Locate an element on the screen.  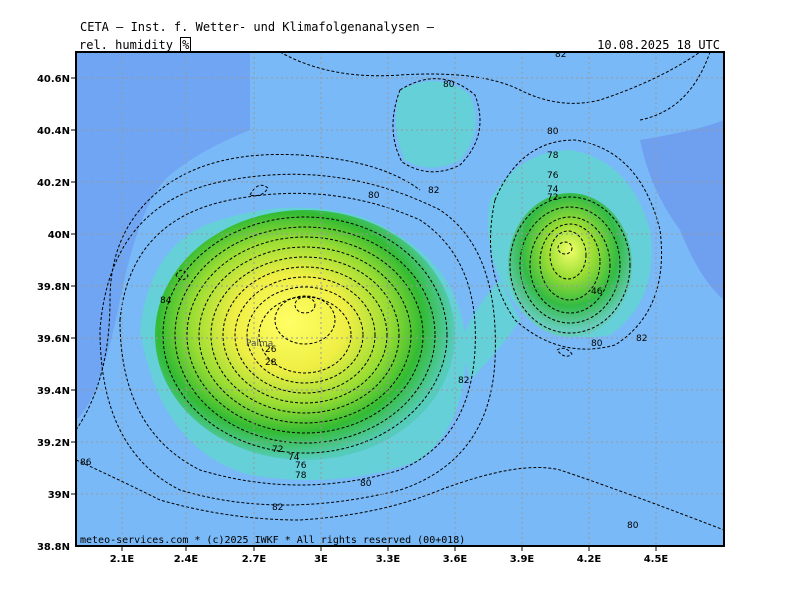
contour-label: 46 is located at coordinates (597, 292).